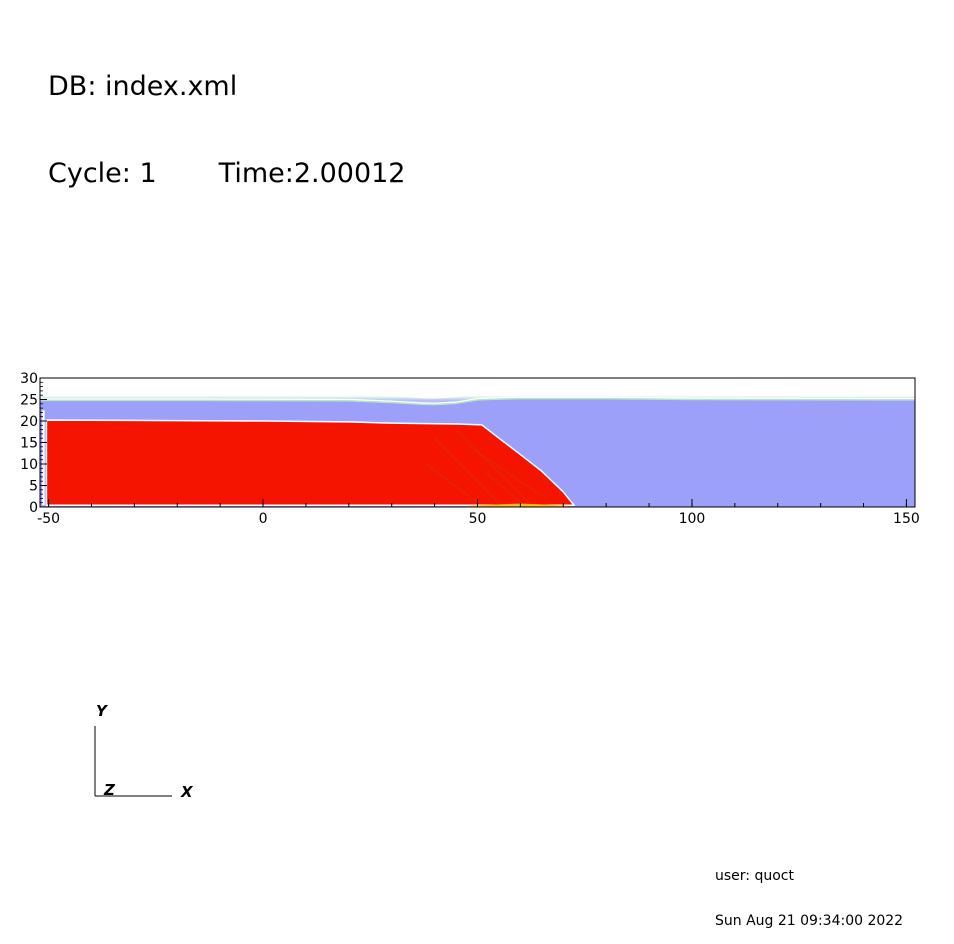 The width and height of the screenshot is (954, 944). Describe the element at coordinates (312, 173) in the screenshot. I see `time-label: Time:2.00012` at that location.